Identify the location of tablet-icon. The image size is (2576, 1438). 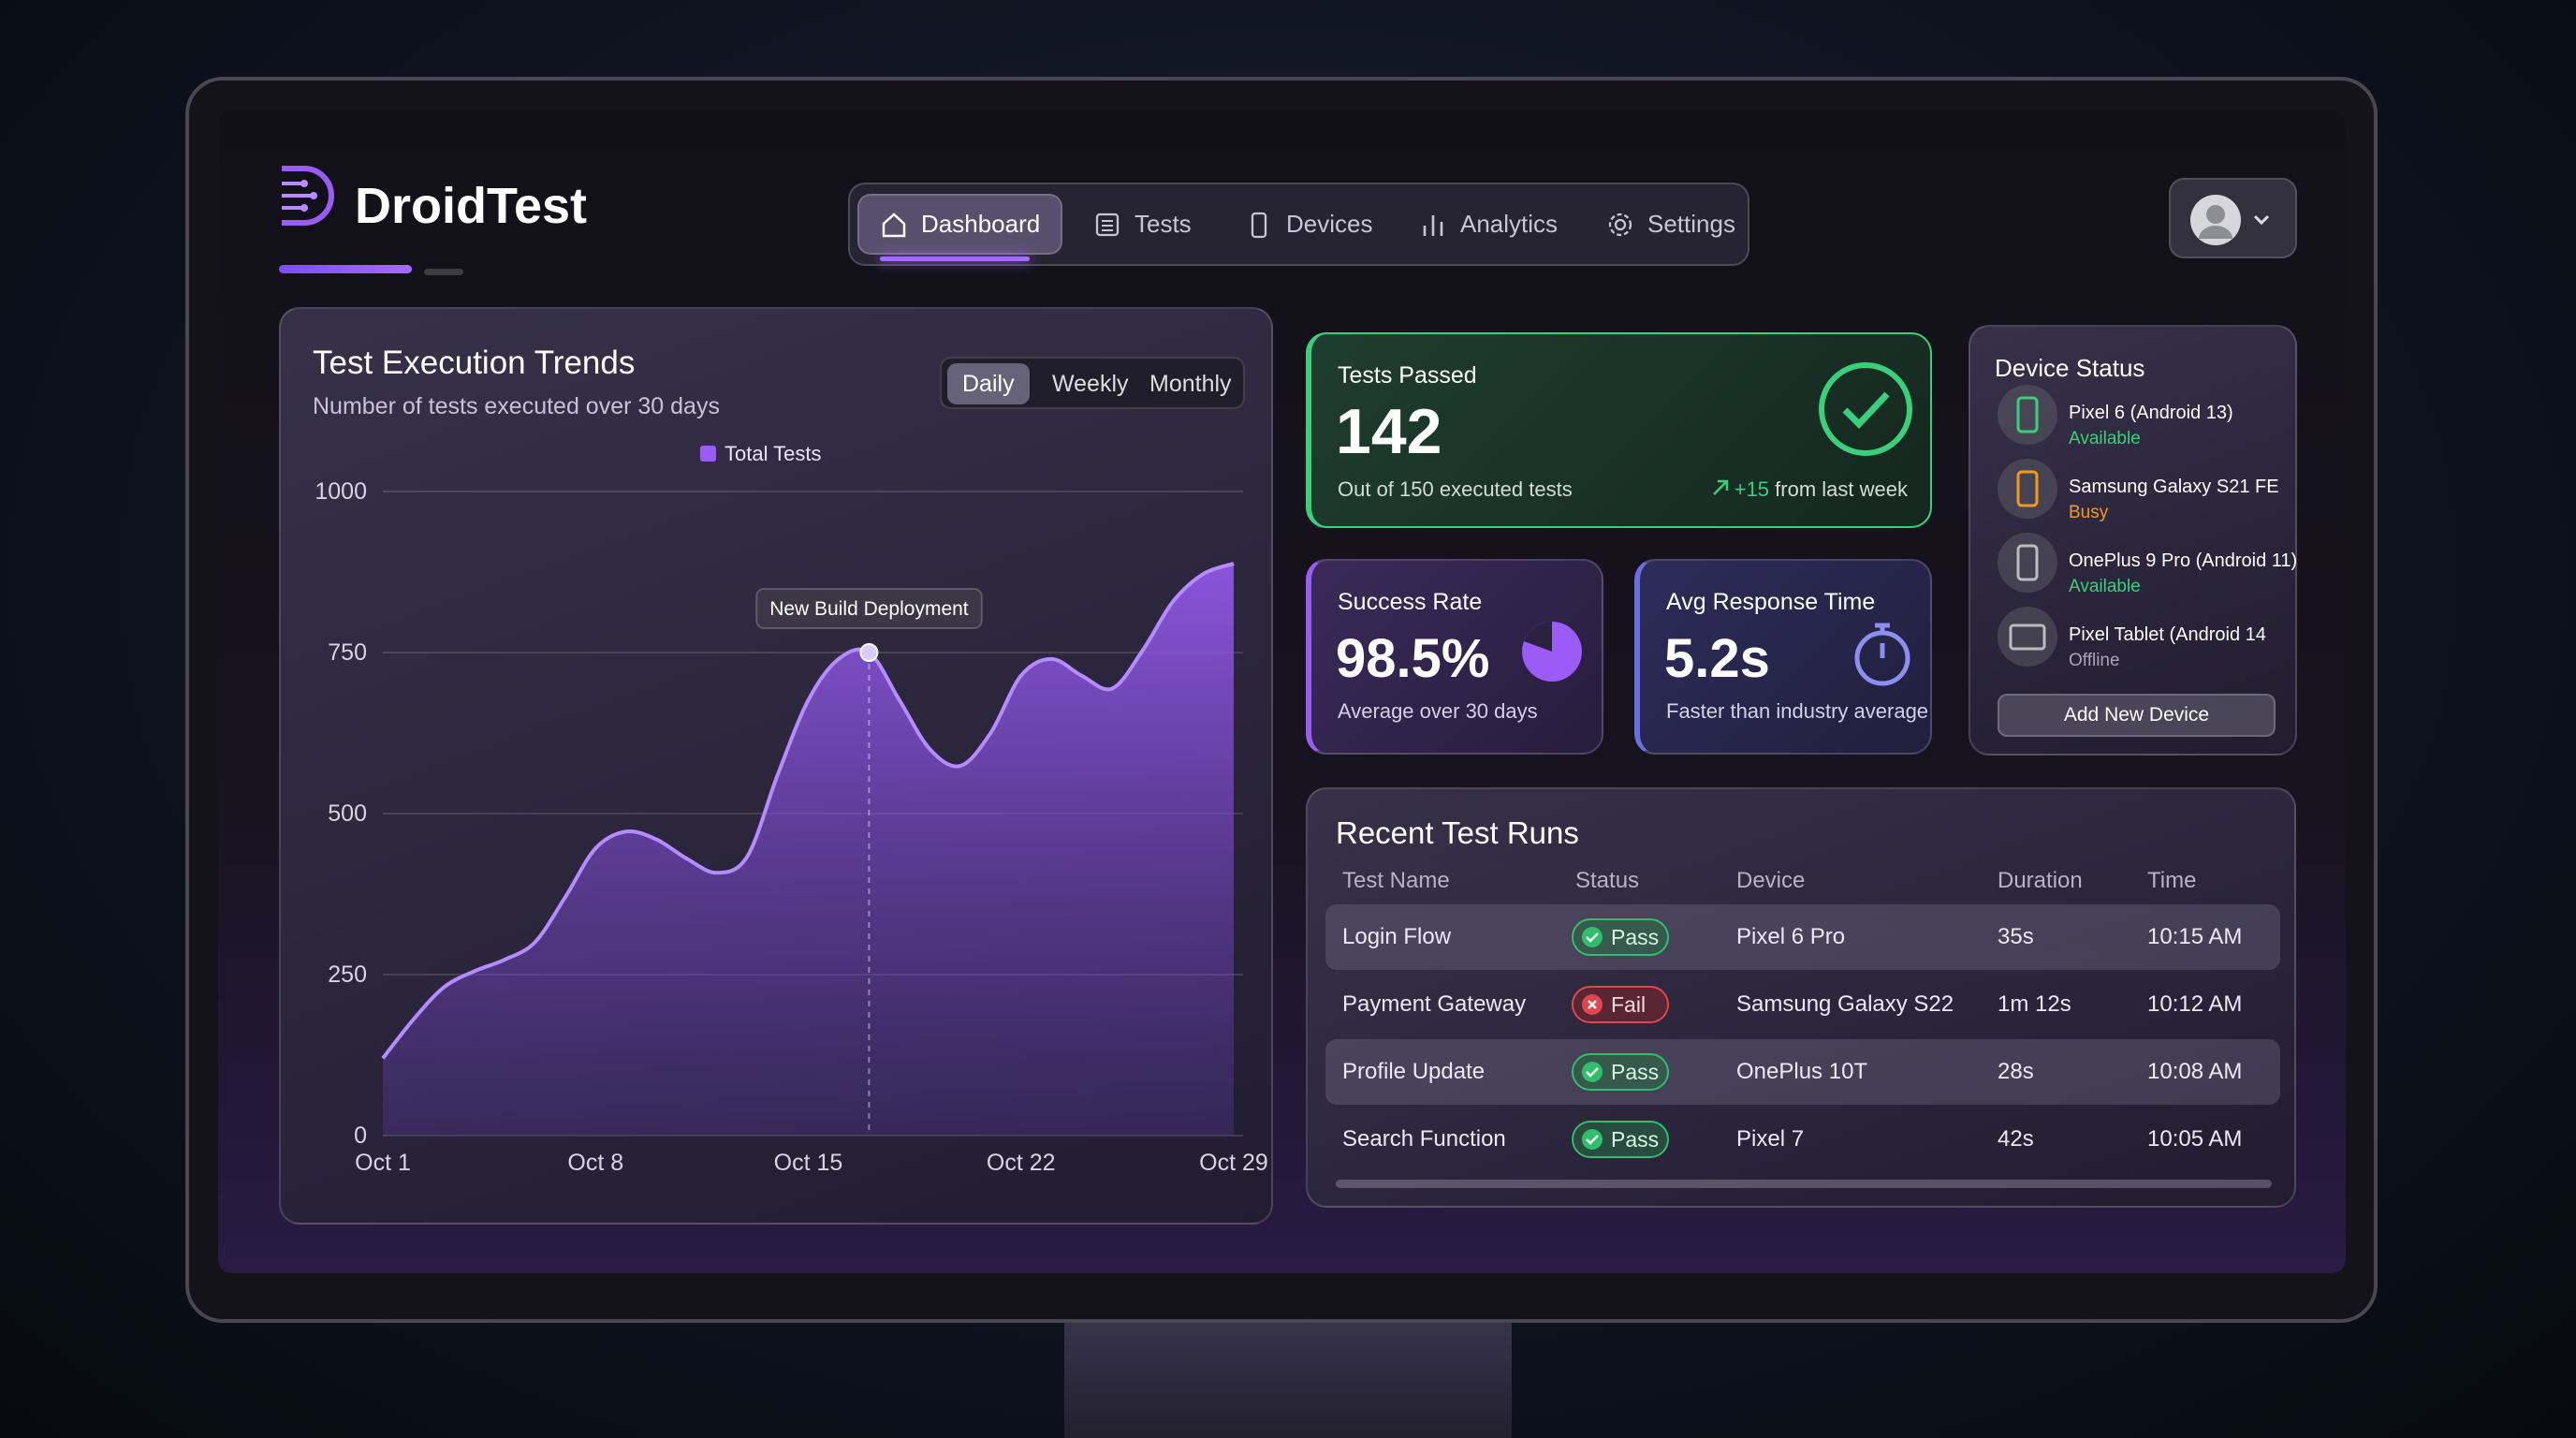
(2027, 637).